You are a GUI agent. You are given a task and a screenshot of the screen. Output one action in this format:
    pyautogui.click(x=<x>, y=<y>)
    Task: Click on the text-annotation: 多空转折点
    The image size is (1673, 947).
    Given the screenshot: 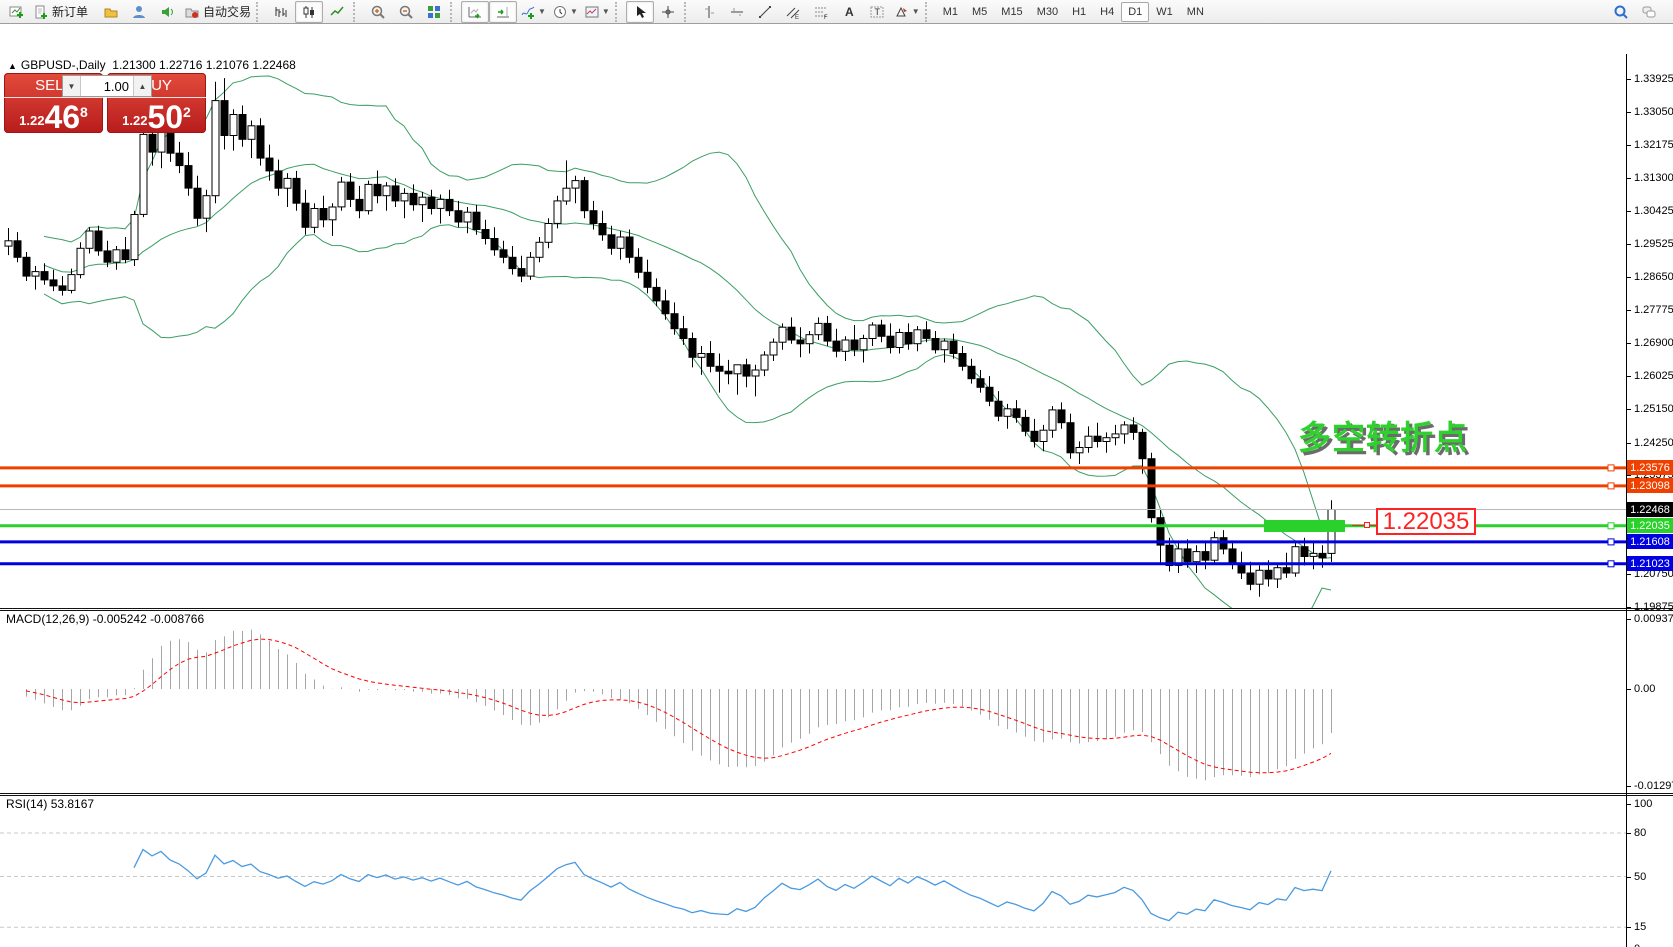 What is the action you would take?
    pyautogui.click(x=1383, y=437)
    